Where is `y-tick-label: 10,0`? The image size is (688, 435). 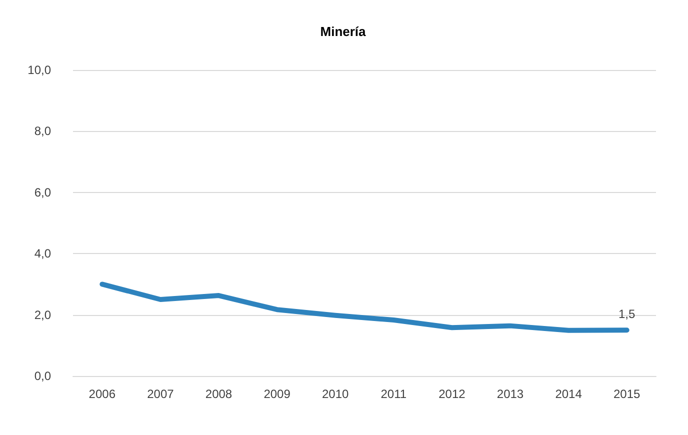 y-tick-label: 10,0 is located at coordinates (40, 70).